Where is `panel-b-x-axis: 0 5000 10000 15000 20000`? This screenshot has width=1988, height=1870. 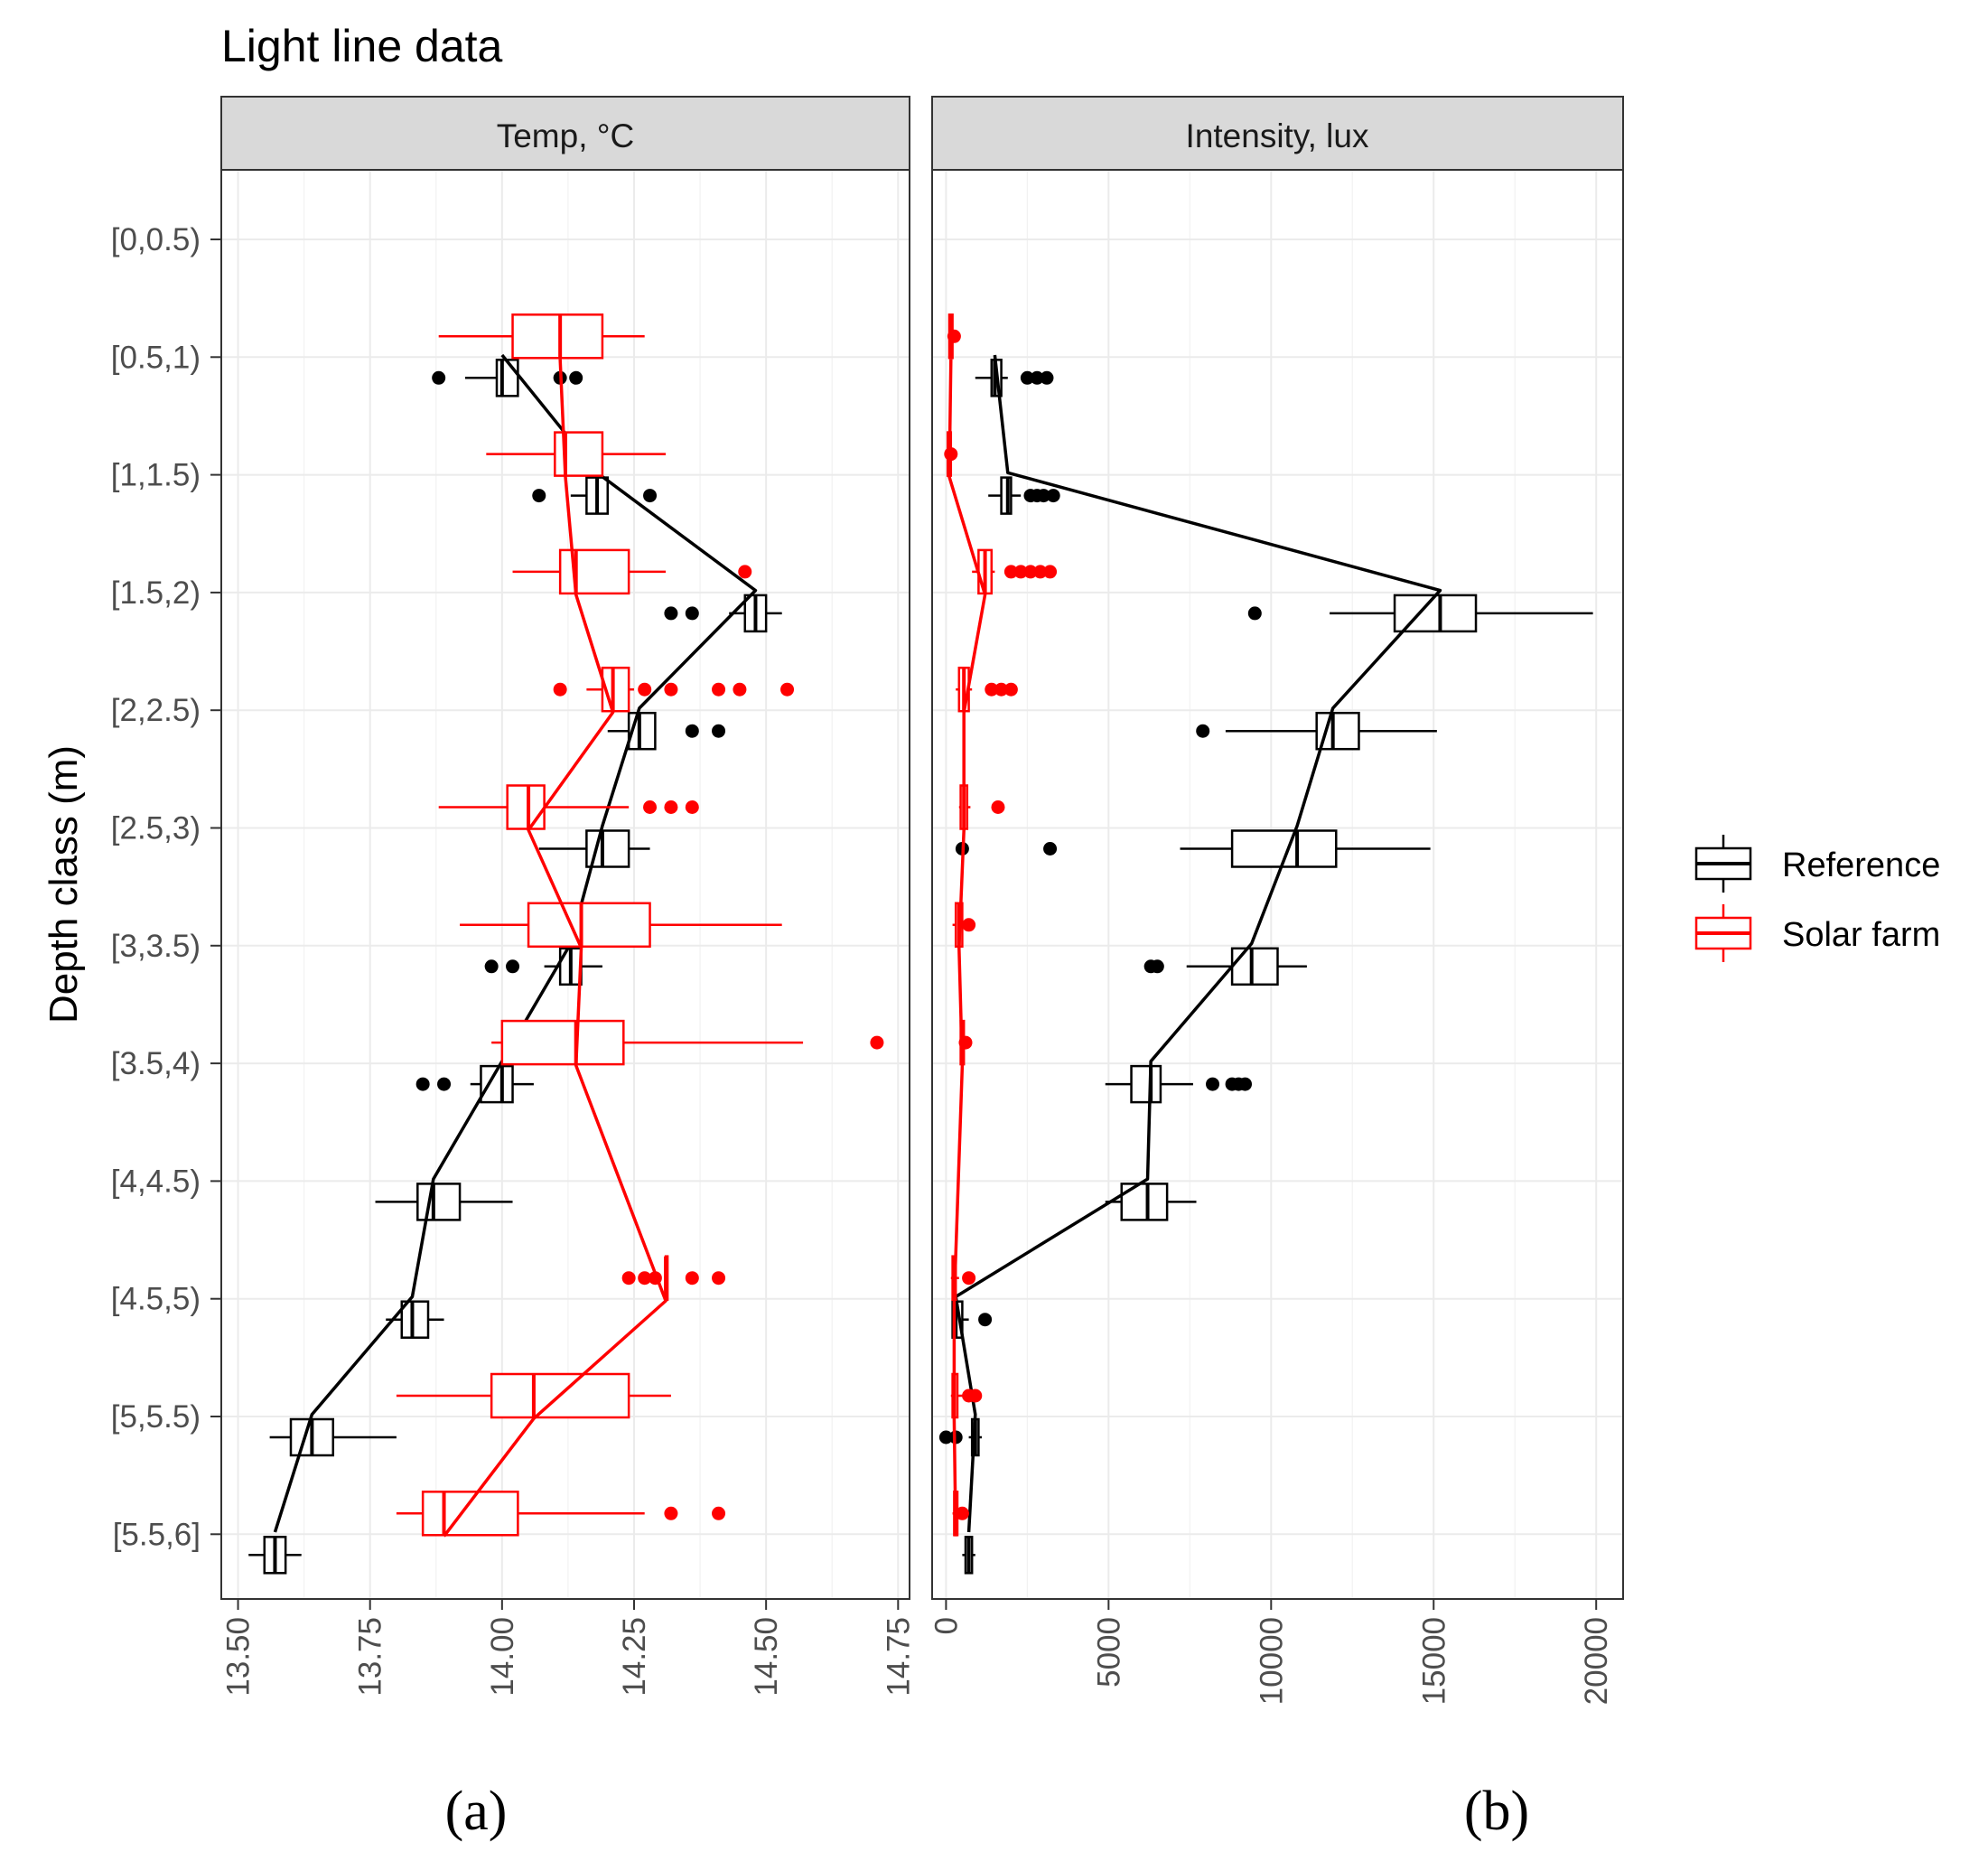
panel-b-x-axis: 0 5000 10000 15000 20000 is located at coordinates (1271, 1652).